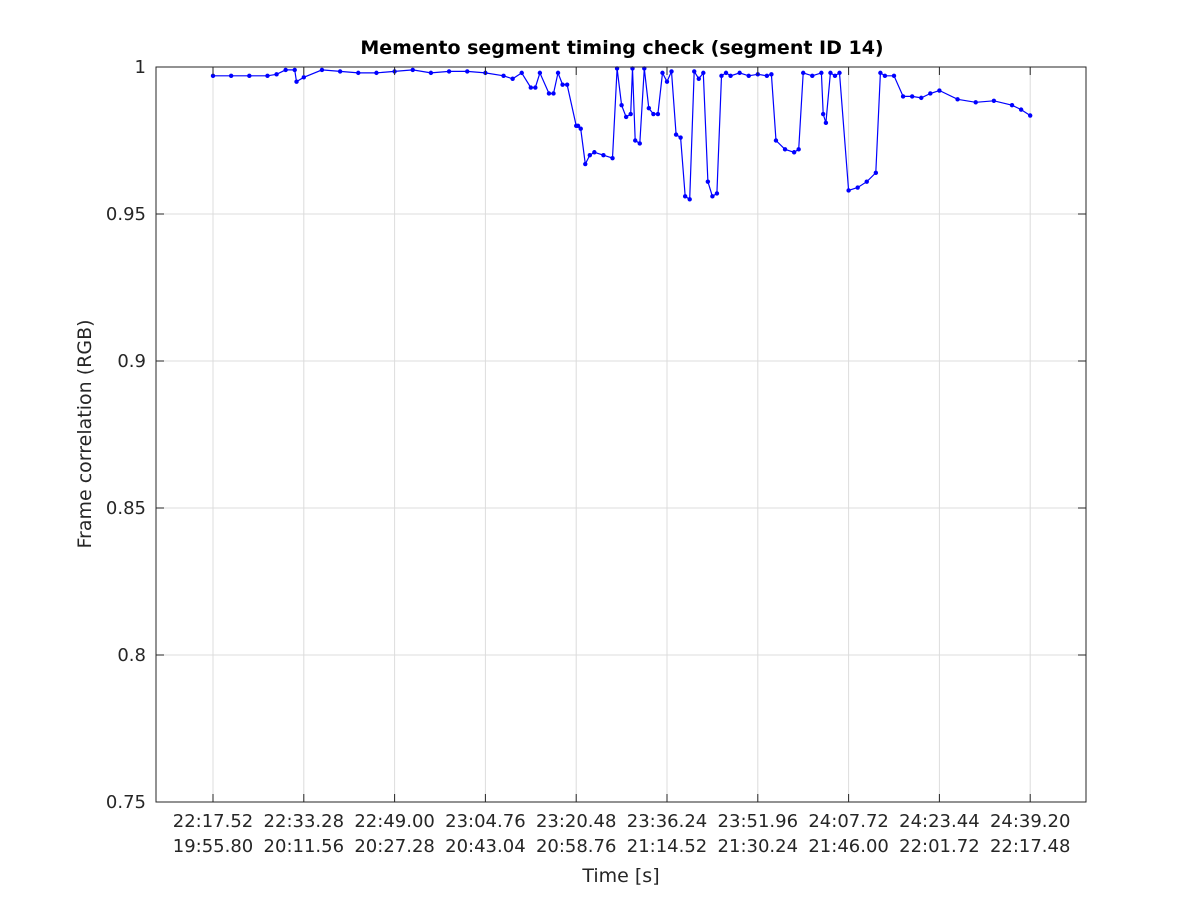  What do you see at coordinates (126, 508) in the screenshot?
I see `y-tick-label: 0.85` at bounding box center [126, 508].